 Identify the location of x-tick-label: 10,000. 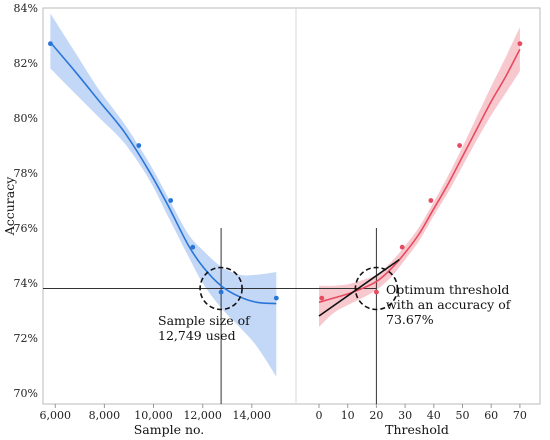
(153, 415).